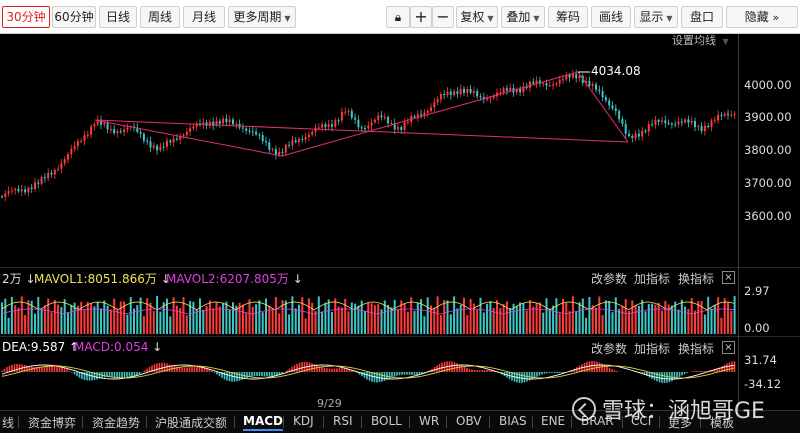  I want to click on volume-switch-indicator-button: 换指标, so click(696, 279).